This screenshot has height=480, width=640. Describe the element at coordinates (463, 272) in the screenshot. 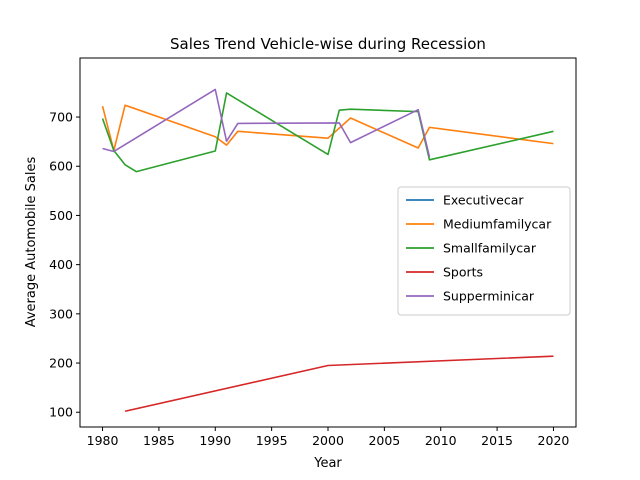

I see `legend-label-sports: Sports` at that location.